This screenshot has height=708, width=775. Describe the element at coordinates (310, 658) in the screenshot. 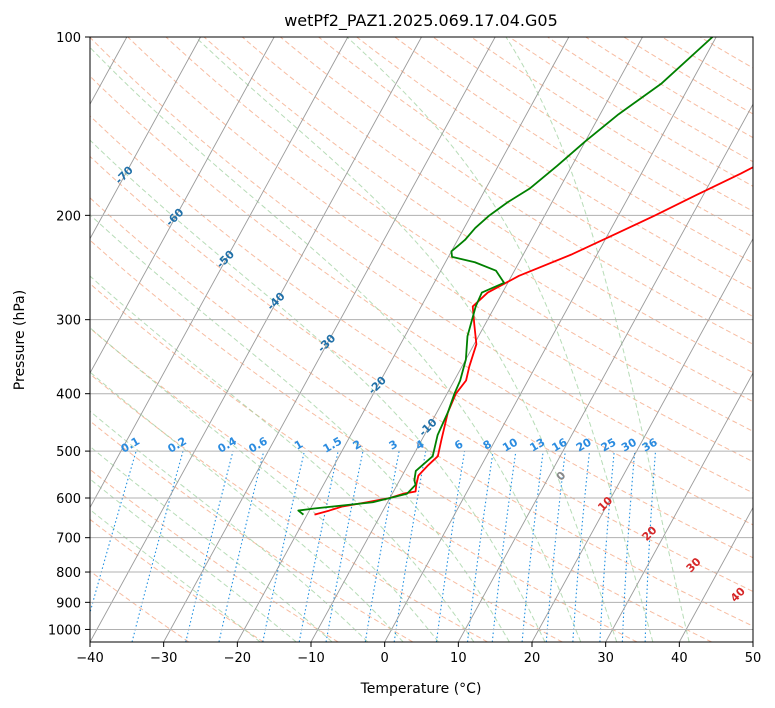

I see `x-tick-label: −10` at that location.